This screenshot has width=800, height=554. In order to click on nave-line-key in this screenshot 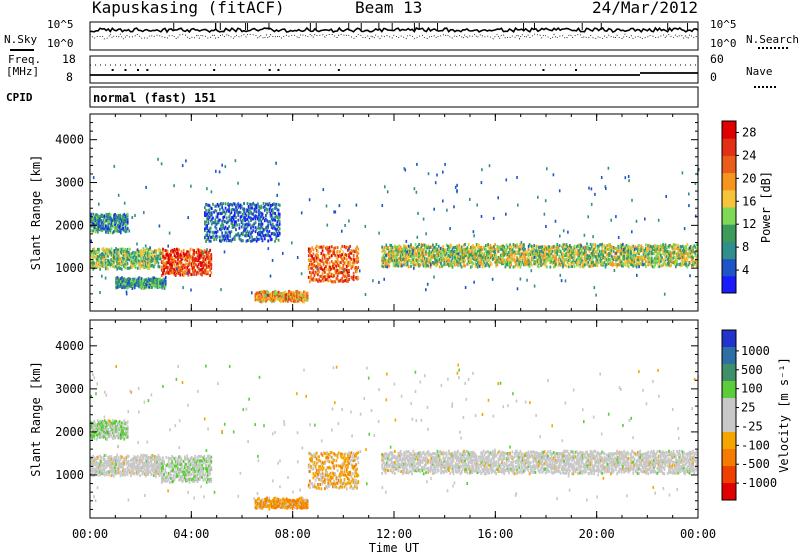, I will do `click(765, 87)`.